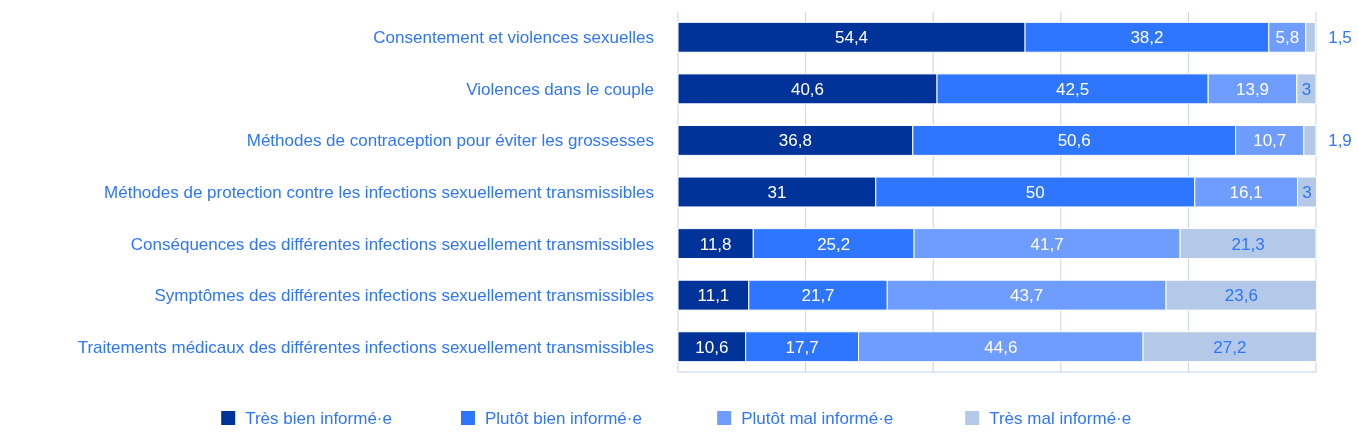 The height and width of the screenshot is (434, 1358). I want to click on legend-label: Plutôt bien informé·e, so click(563, 418).